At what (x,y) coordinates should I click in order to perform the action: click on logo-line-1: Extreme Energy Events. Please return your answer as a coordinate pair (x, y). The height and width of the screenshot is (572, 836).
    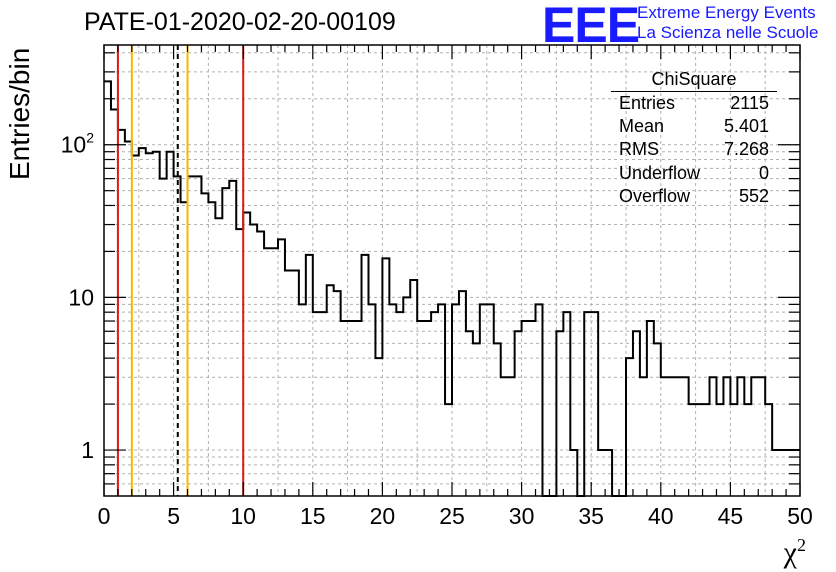
    Looking at the image, I should click on (726, 12).